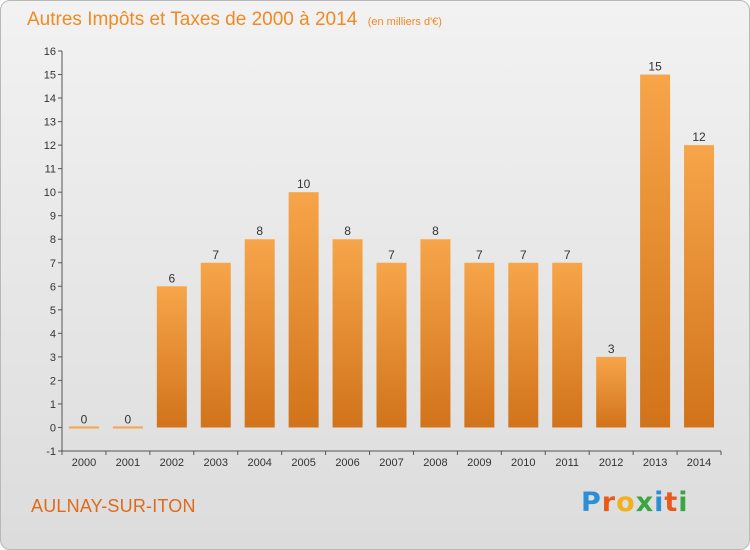 The height and width of the screenshot is (550, 750). What do you see at coordinates (50, 76) in the screenshot?
I see `y-tick-label: 15` at bounding box center [50, 76].